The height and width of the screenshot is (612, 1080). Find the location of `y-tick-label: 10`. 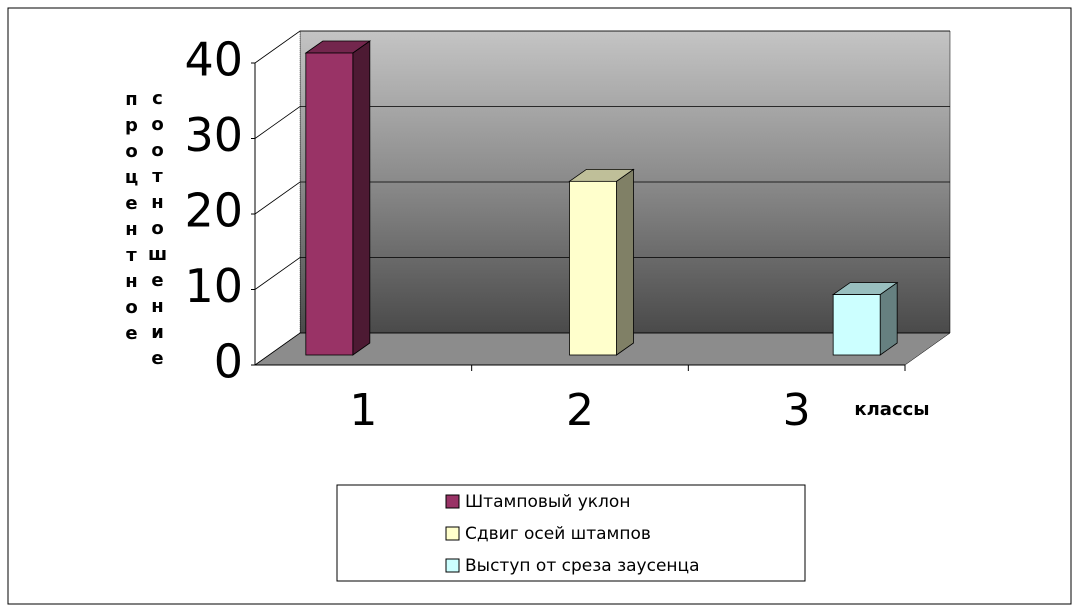

y-tick-label: 10 is located at coordinates (213, 286).